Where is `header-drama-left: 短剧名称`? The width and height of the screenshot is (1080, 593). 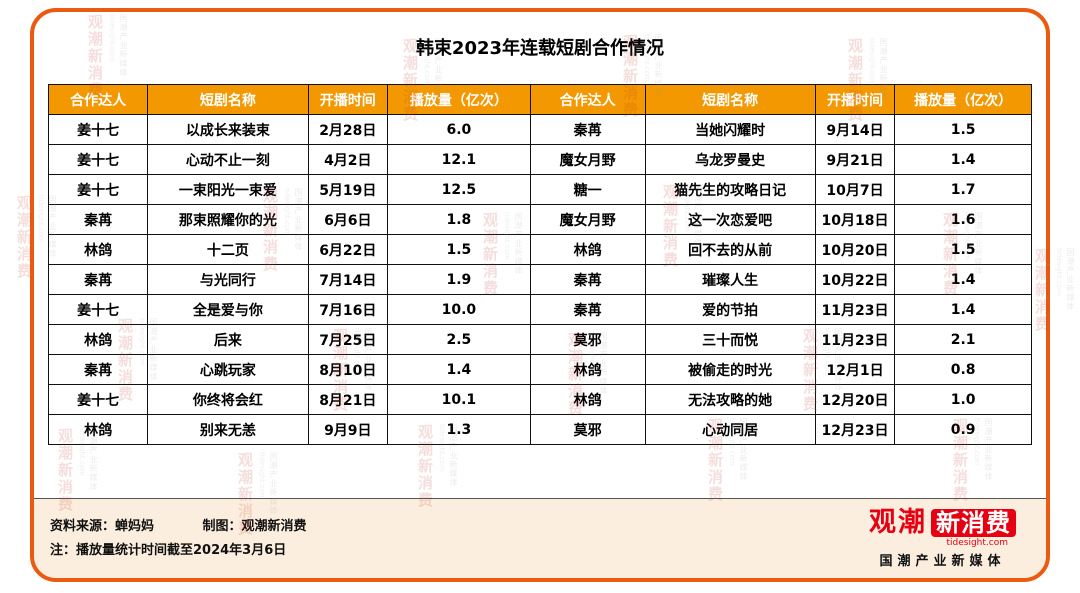 header-drama-left: 短剧名称 is located at coordinates (228, 99).